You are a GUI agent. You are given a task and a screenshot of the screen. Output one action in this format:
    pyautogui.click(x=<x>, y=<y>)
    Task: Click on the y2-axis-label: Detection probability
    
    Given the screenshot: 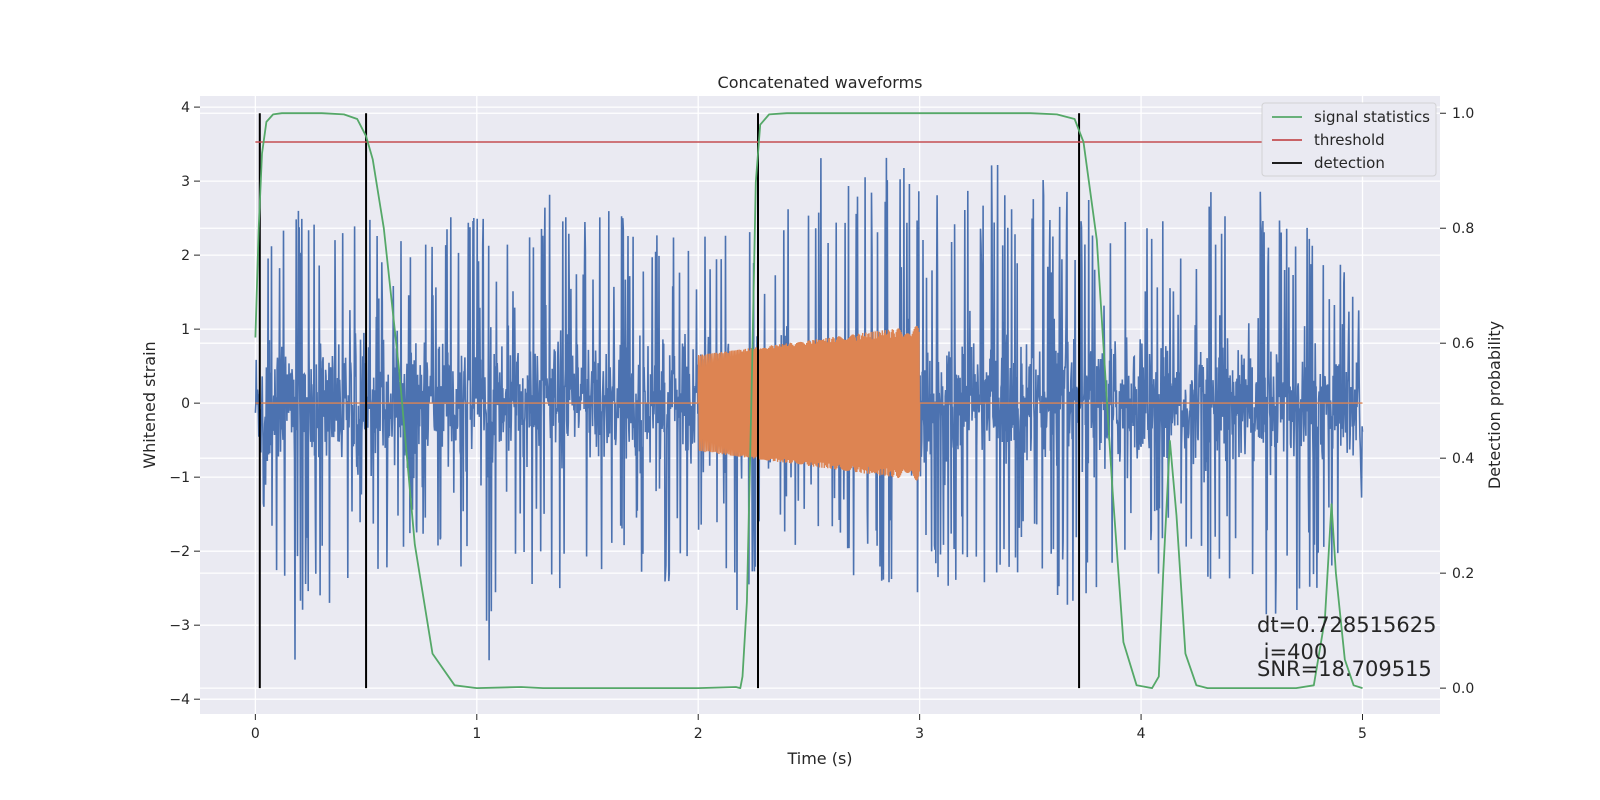 What is the action you would take?
    pyautogui.click(x=1494, y=405)
    